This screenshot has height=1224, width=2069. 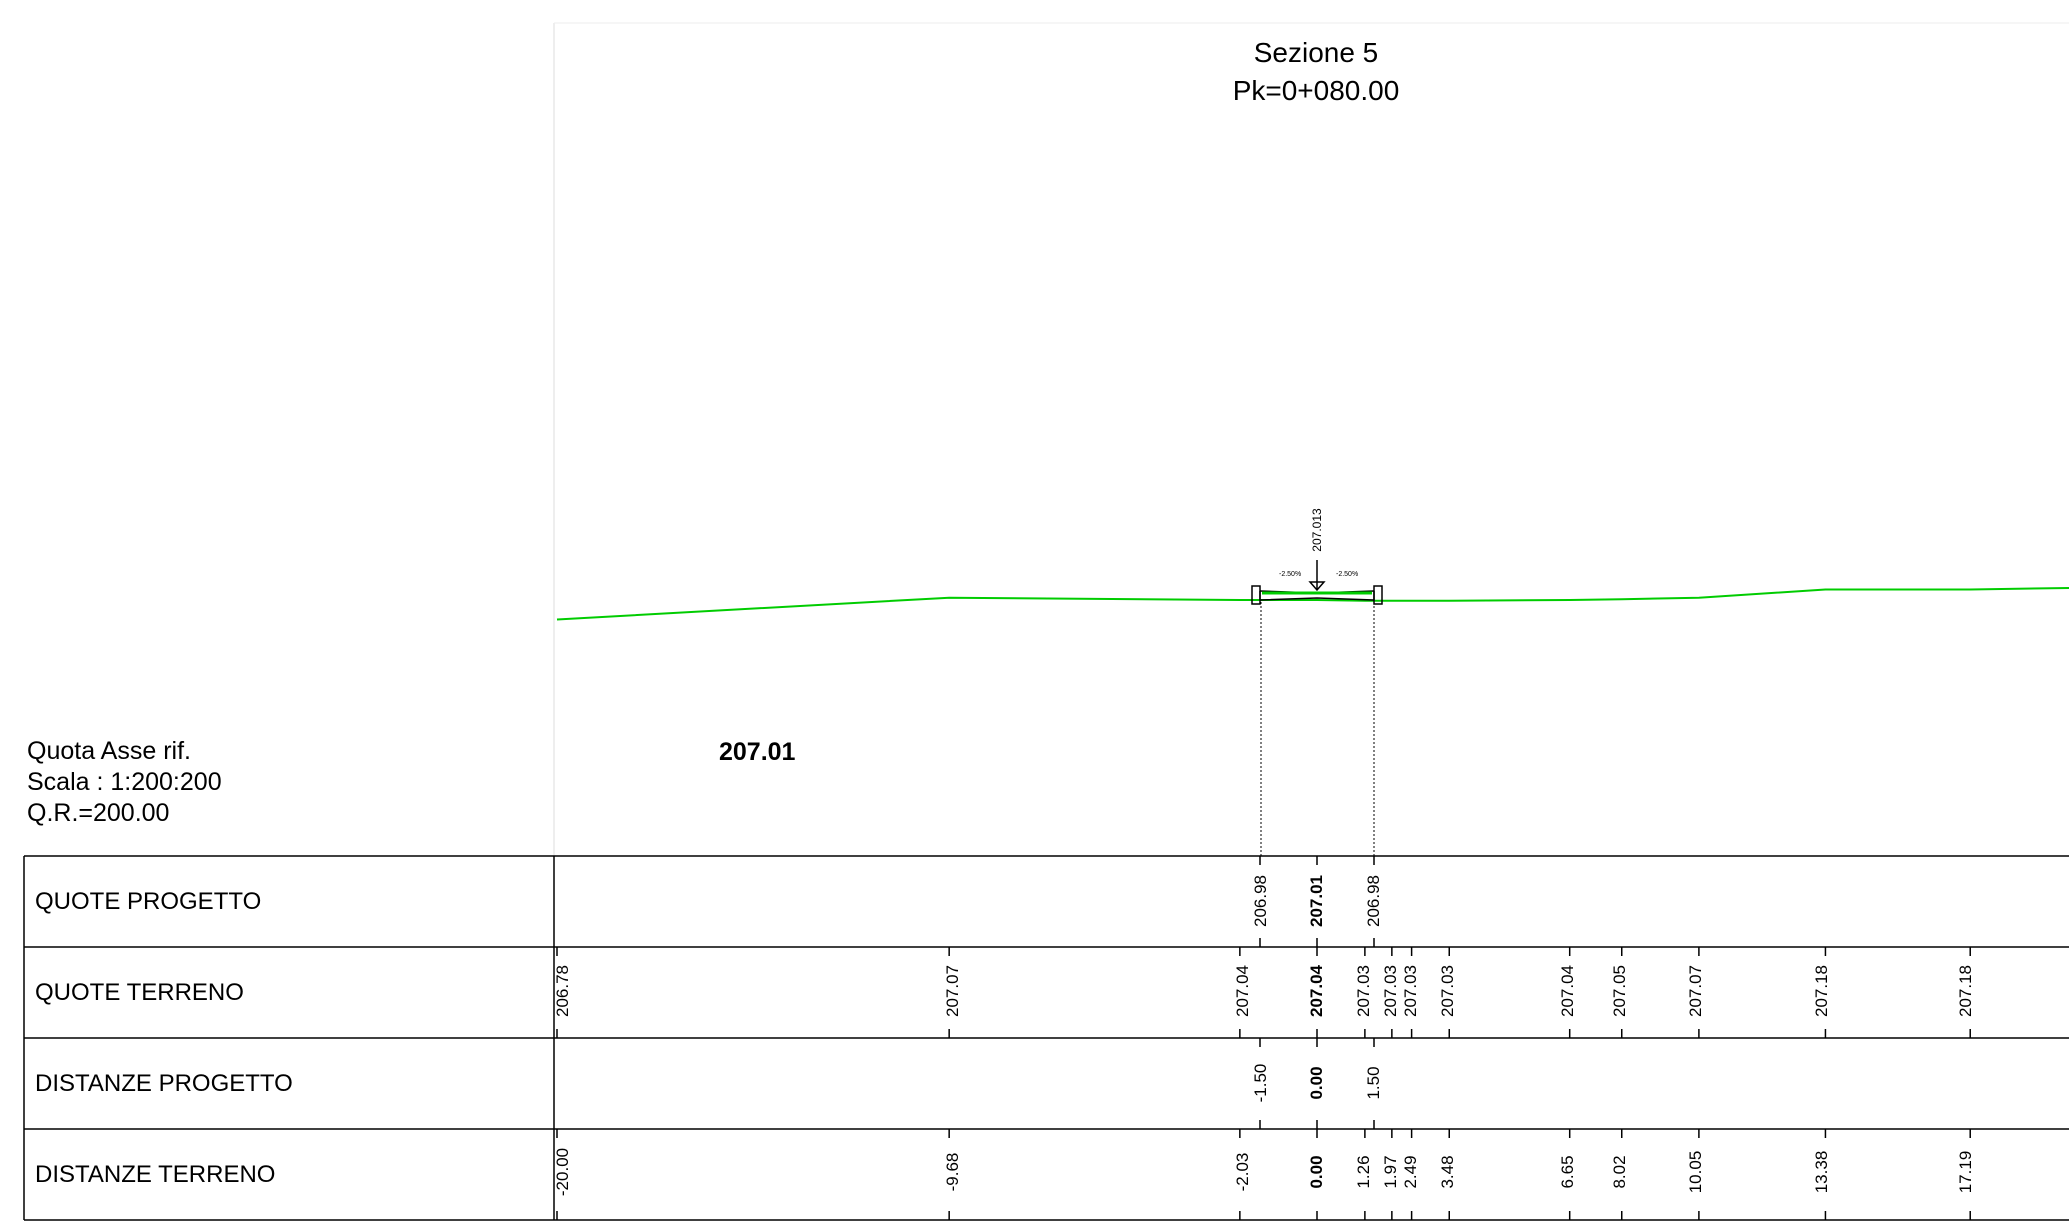 I want to click on project-quota-value: 207.01, so click(x=1316, y=901).